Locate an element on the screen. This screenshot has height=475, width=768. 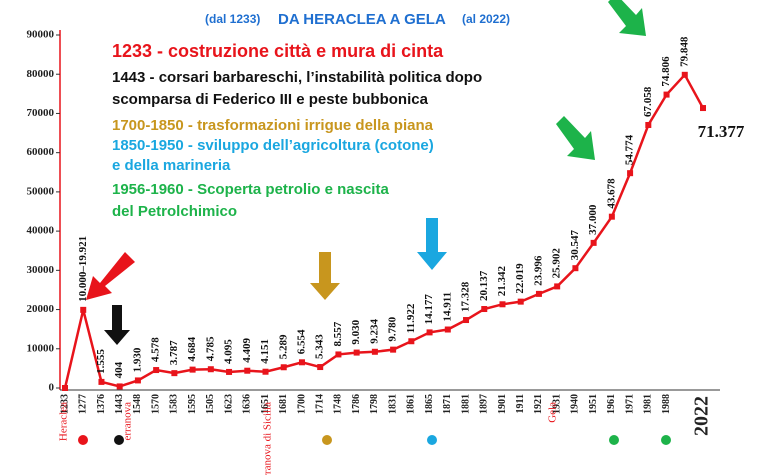
place-name: erranova is located at coordinates (128, 421).